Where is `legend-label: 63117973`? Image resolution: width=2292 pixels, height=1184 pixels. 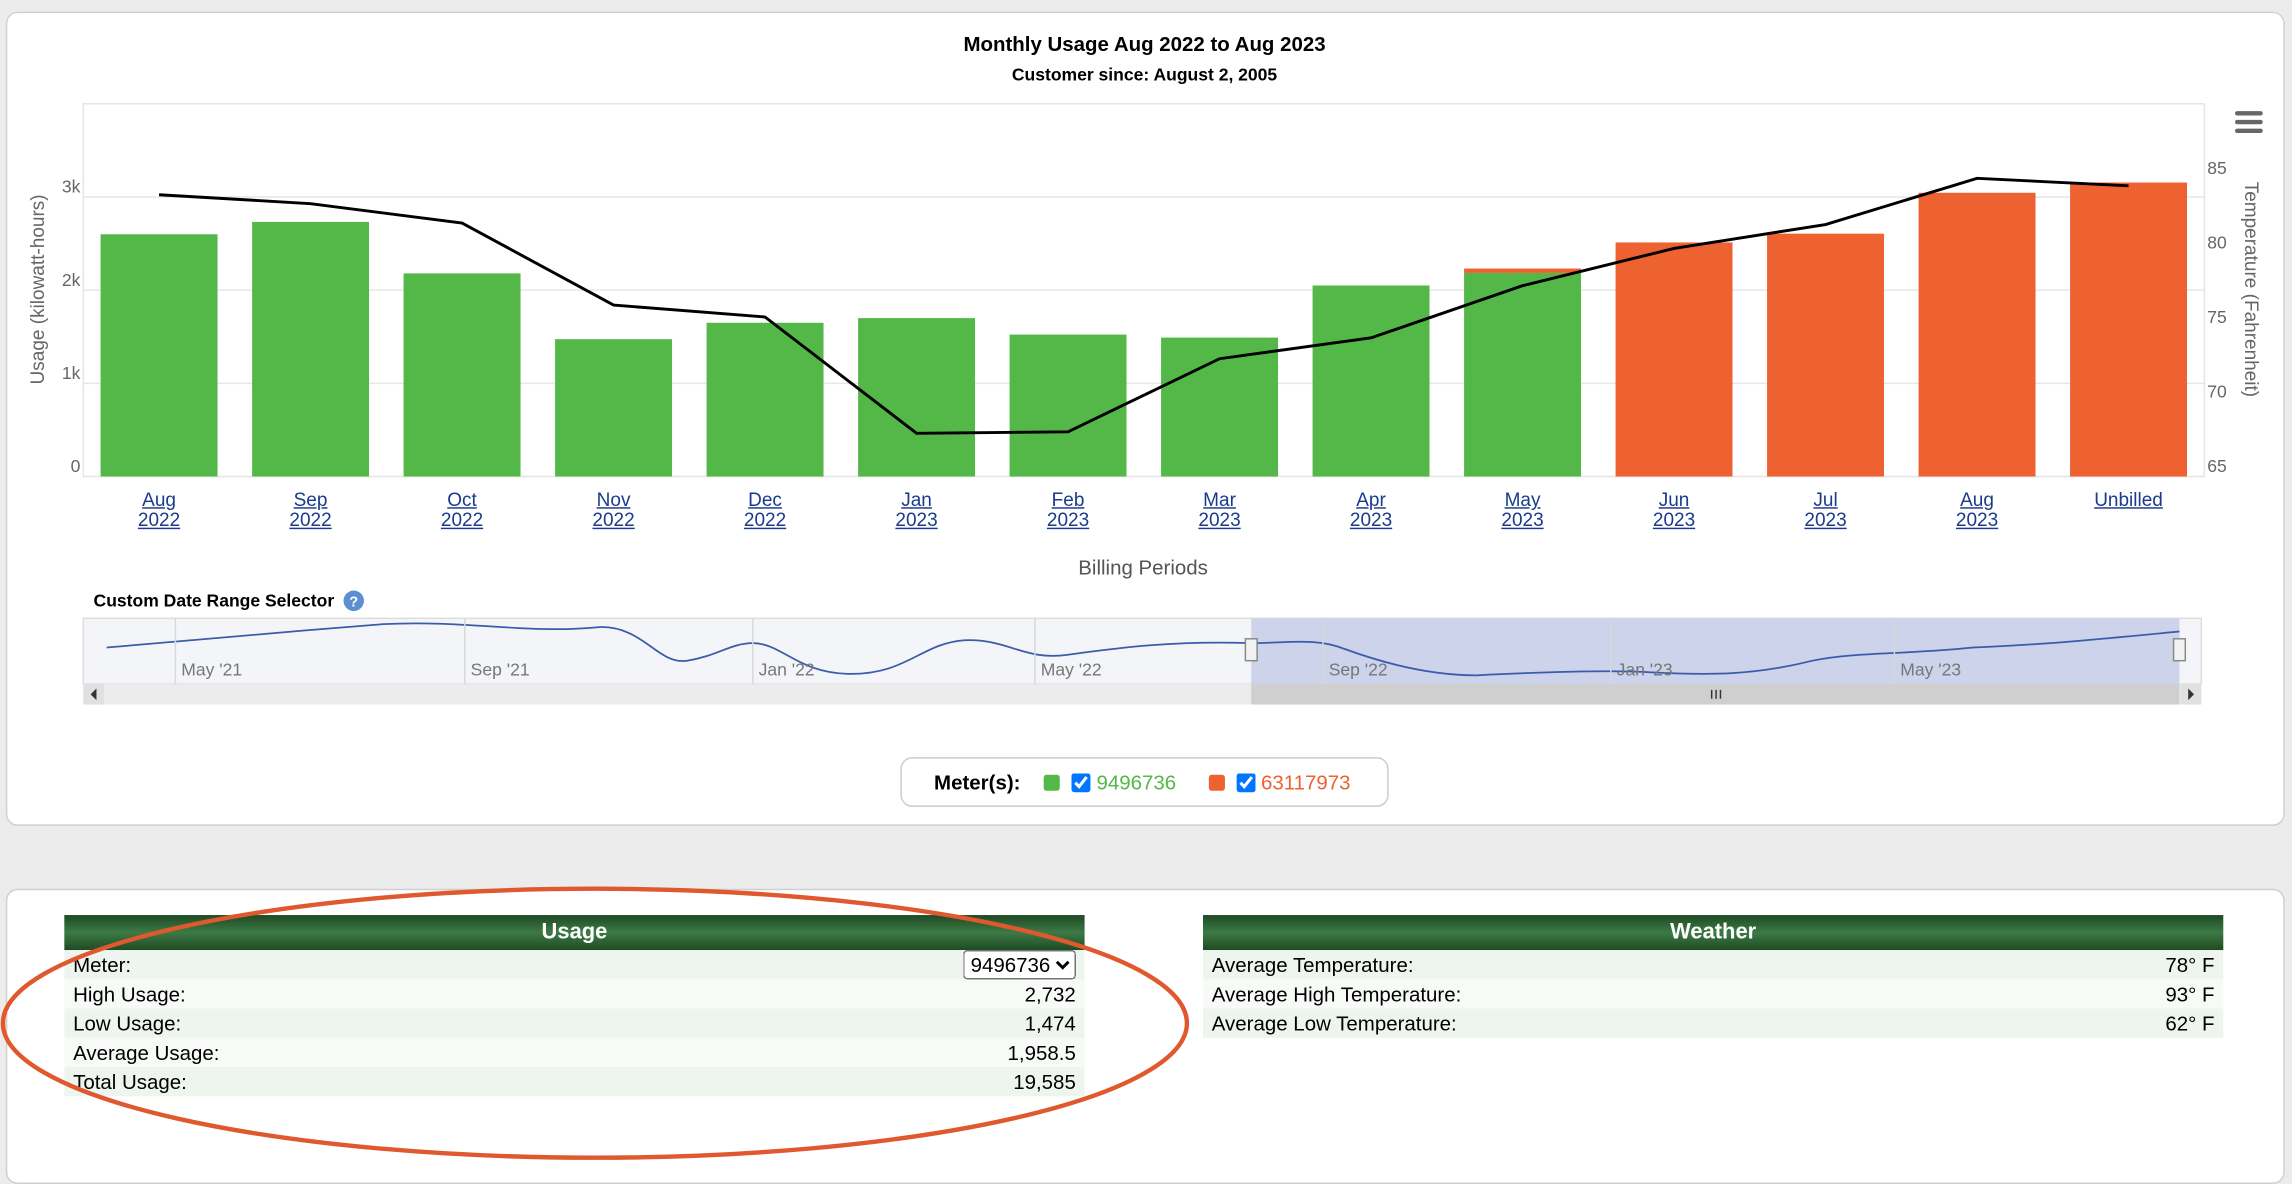
legend-label: 63117973 is located at coordinates (1305, 782).